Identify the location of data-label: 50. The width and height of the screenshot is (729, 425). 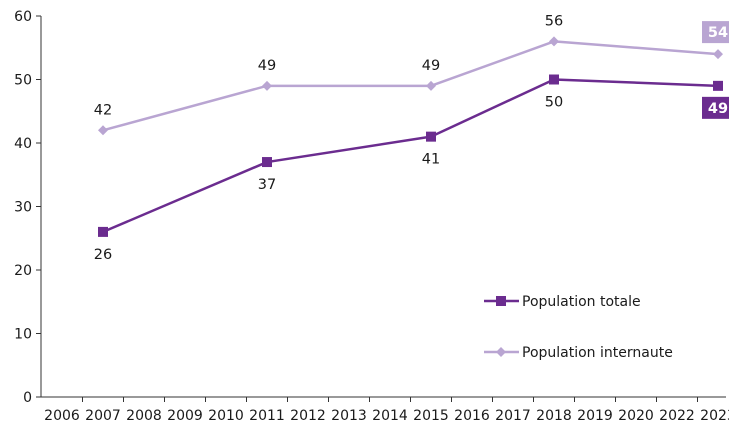
(554, 103).